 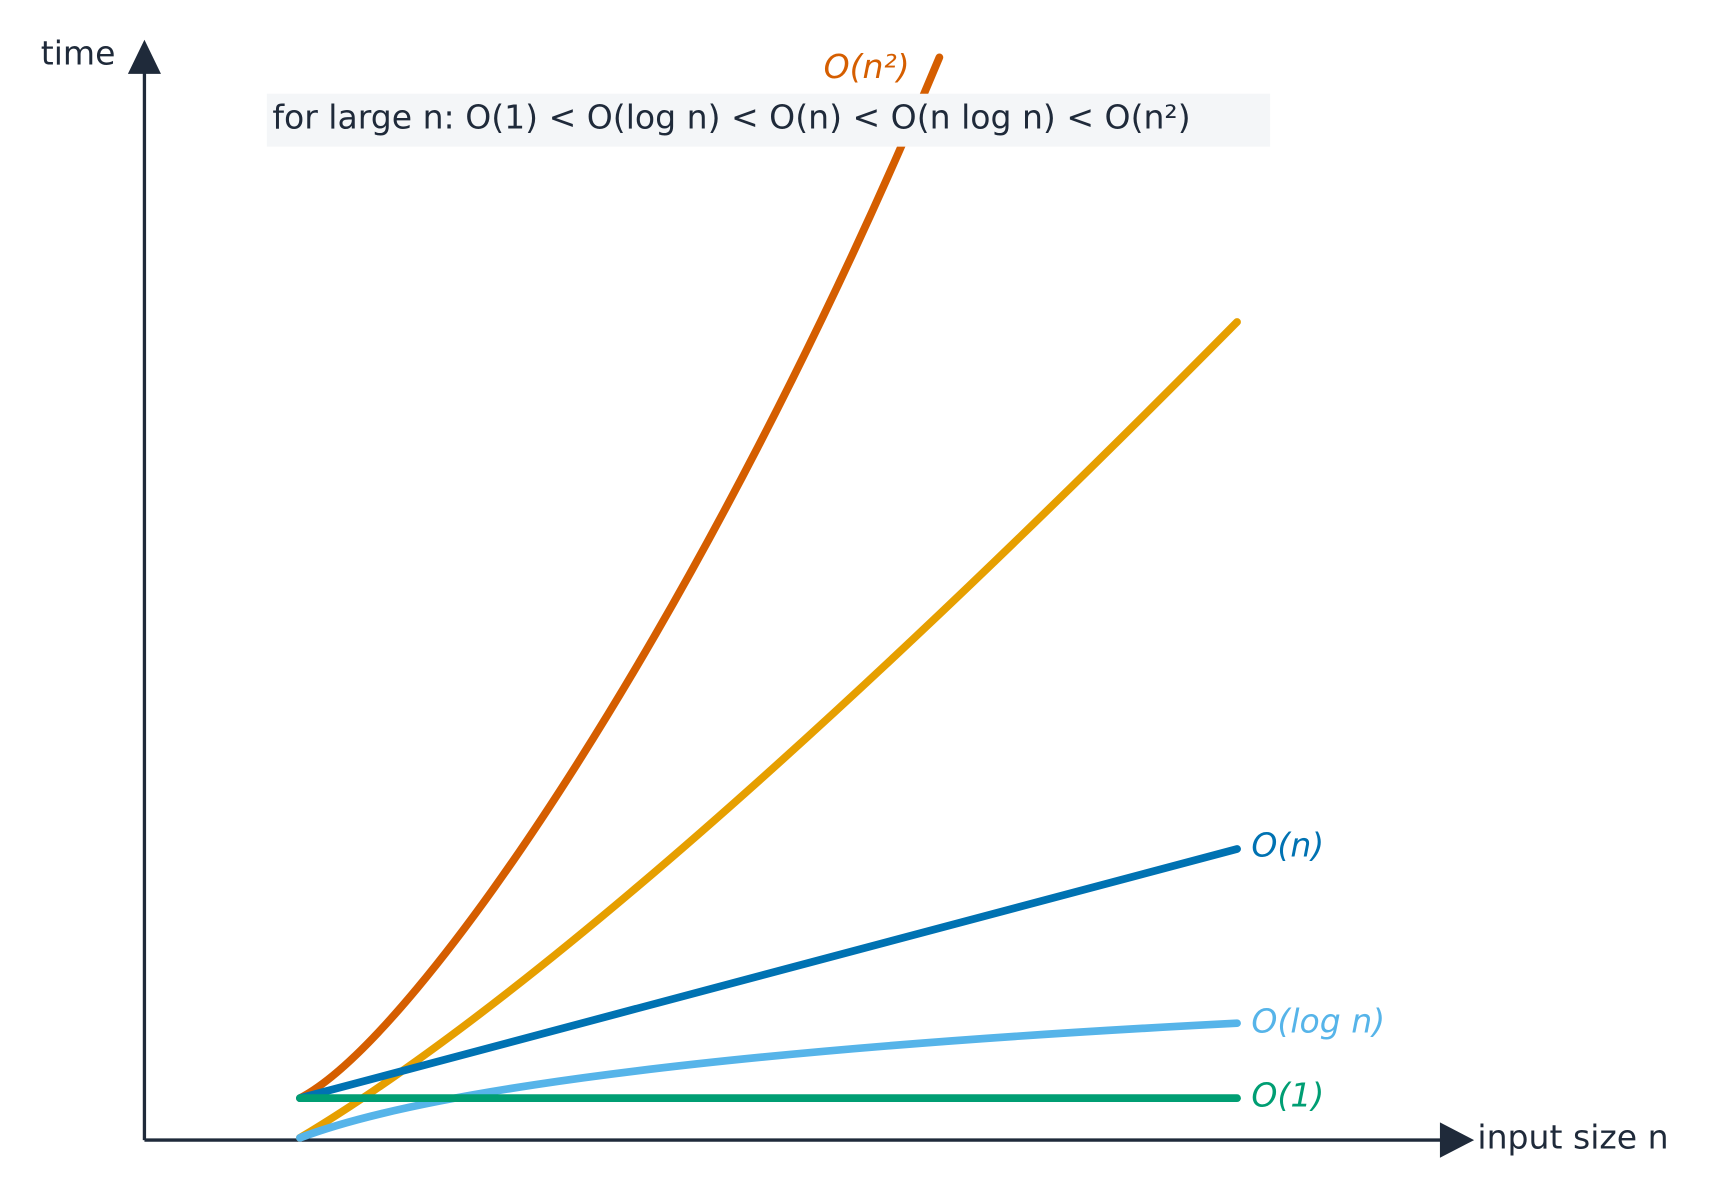 I want to click on note-box, so click(x=768, y=120).